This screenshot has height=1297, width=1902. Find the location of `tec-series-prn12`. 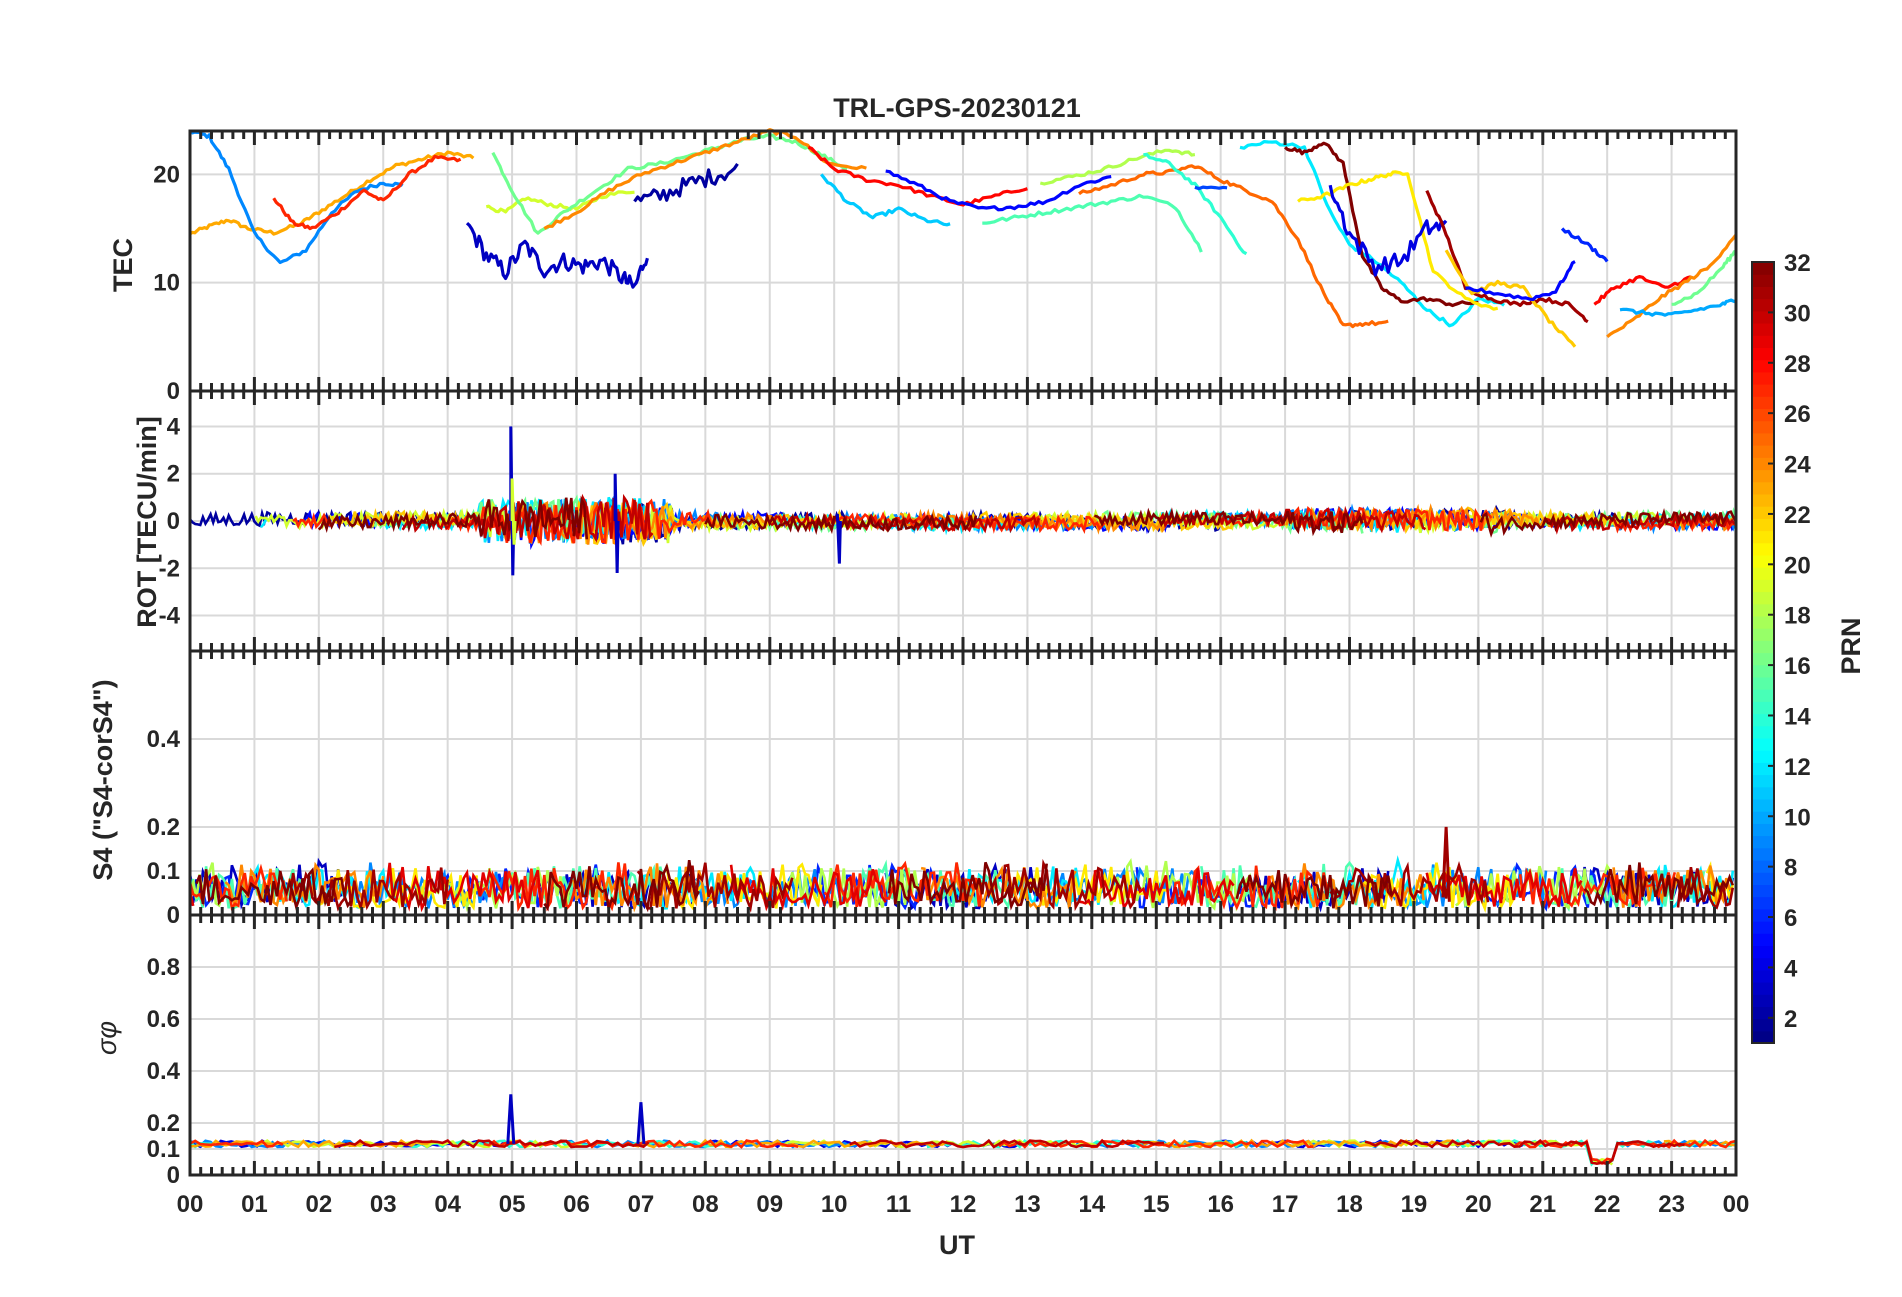

tec-series-prn12 is located at coordinates (1372, 234).